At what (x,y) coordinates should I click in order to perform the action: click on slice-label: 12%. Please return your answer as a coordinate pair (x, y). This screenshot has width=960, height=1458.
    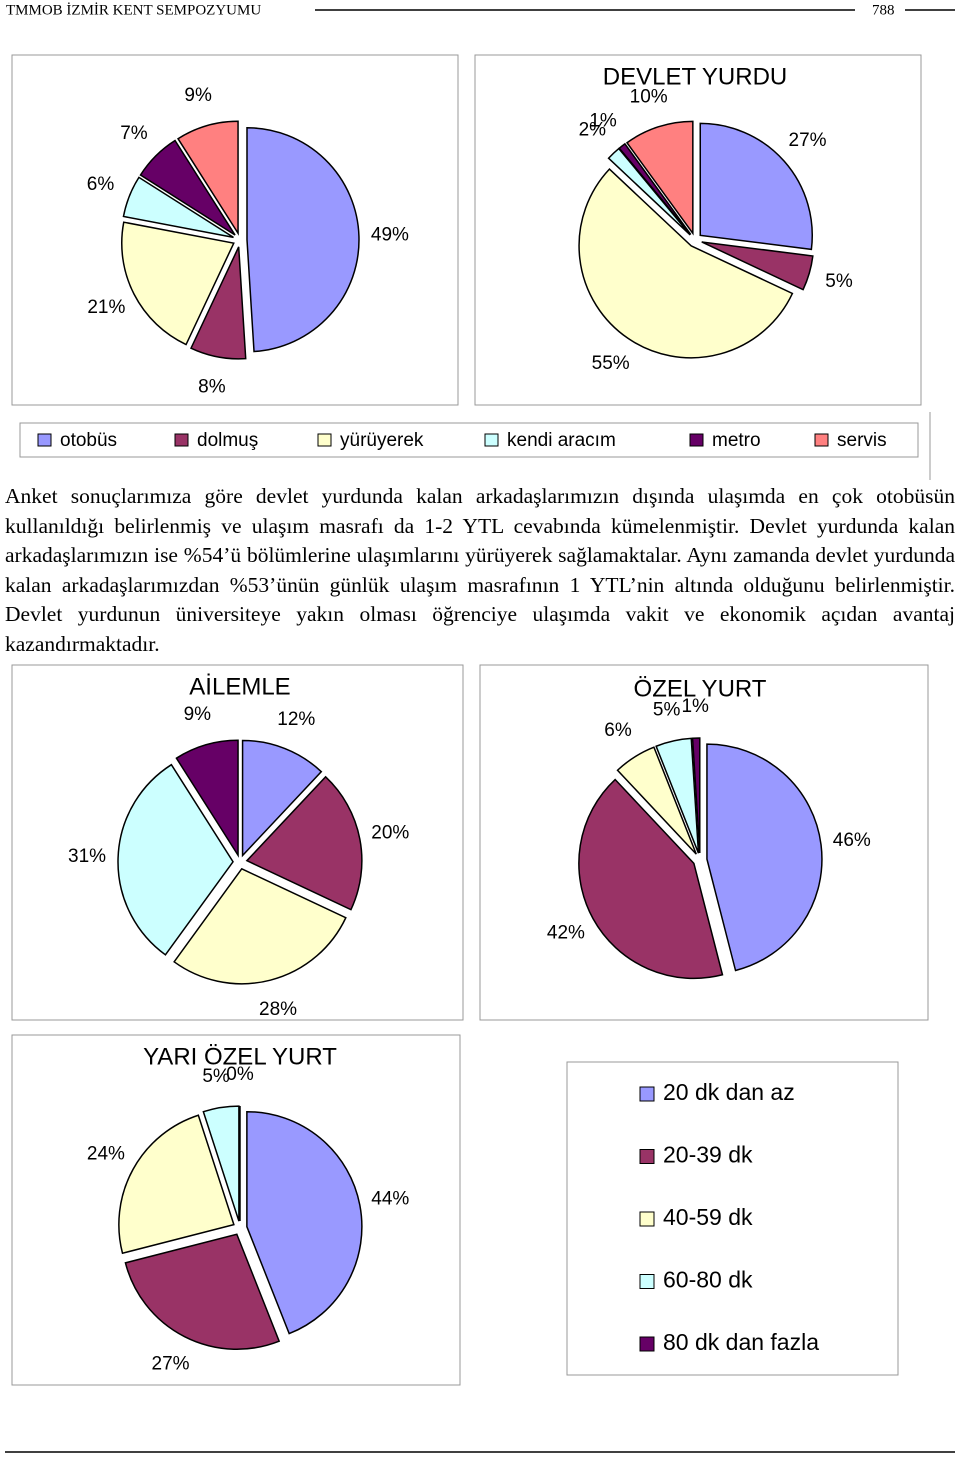
    Looking at the image, I should click on (296, 719).